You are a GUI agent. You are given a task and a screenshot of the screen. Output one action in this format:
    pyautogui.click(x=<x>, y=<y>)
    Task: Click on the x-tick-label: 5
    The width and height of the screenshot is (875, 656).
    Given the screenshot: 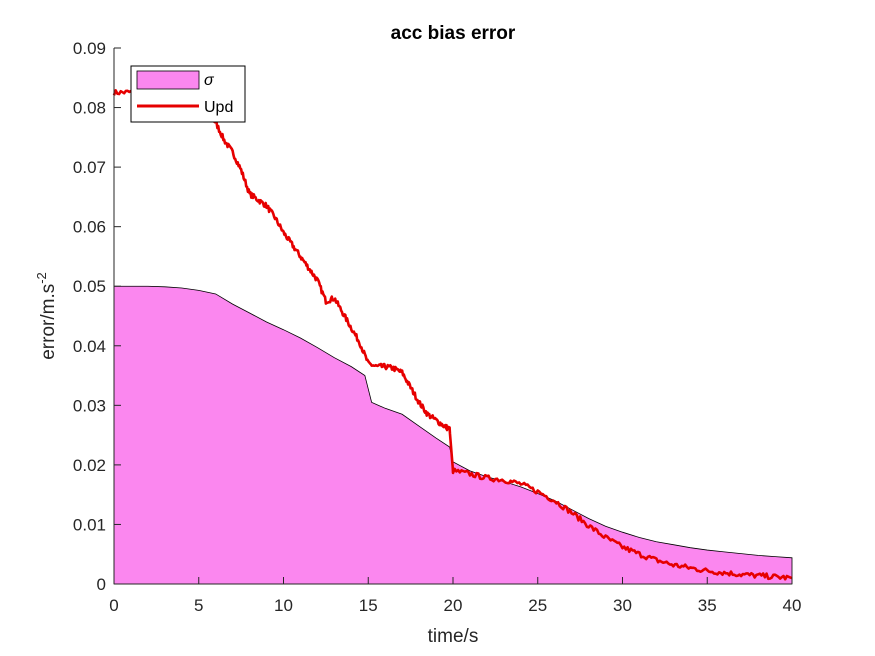 What is the action you would take?
    pyautogui.click(x=198, y=605)
    